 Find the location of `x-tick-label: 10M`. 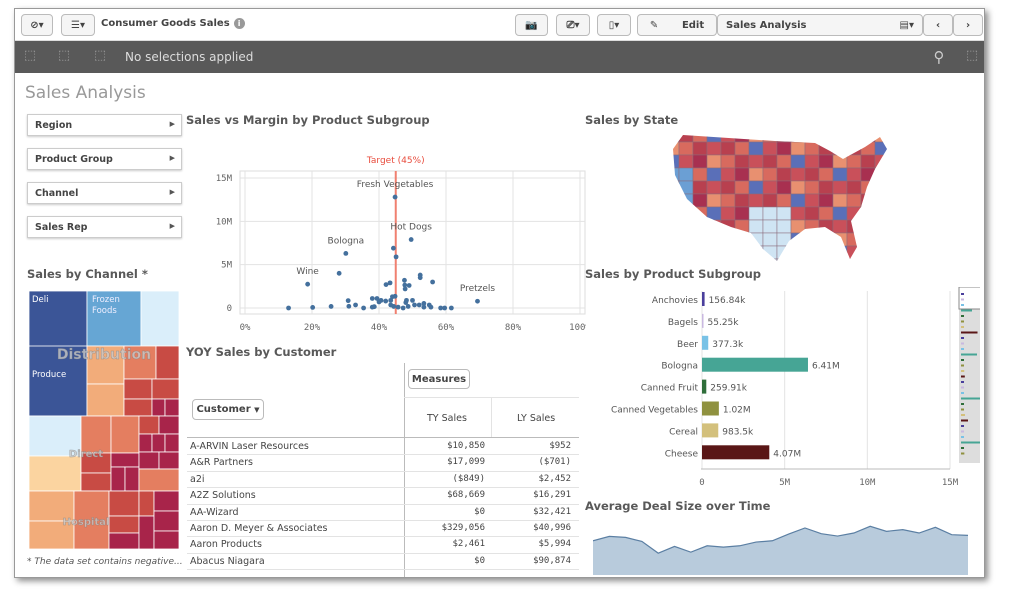

x-tick-label: 10M is located at coordinates (867, 483).